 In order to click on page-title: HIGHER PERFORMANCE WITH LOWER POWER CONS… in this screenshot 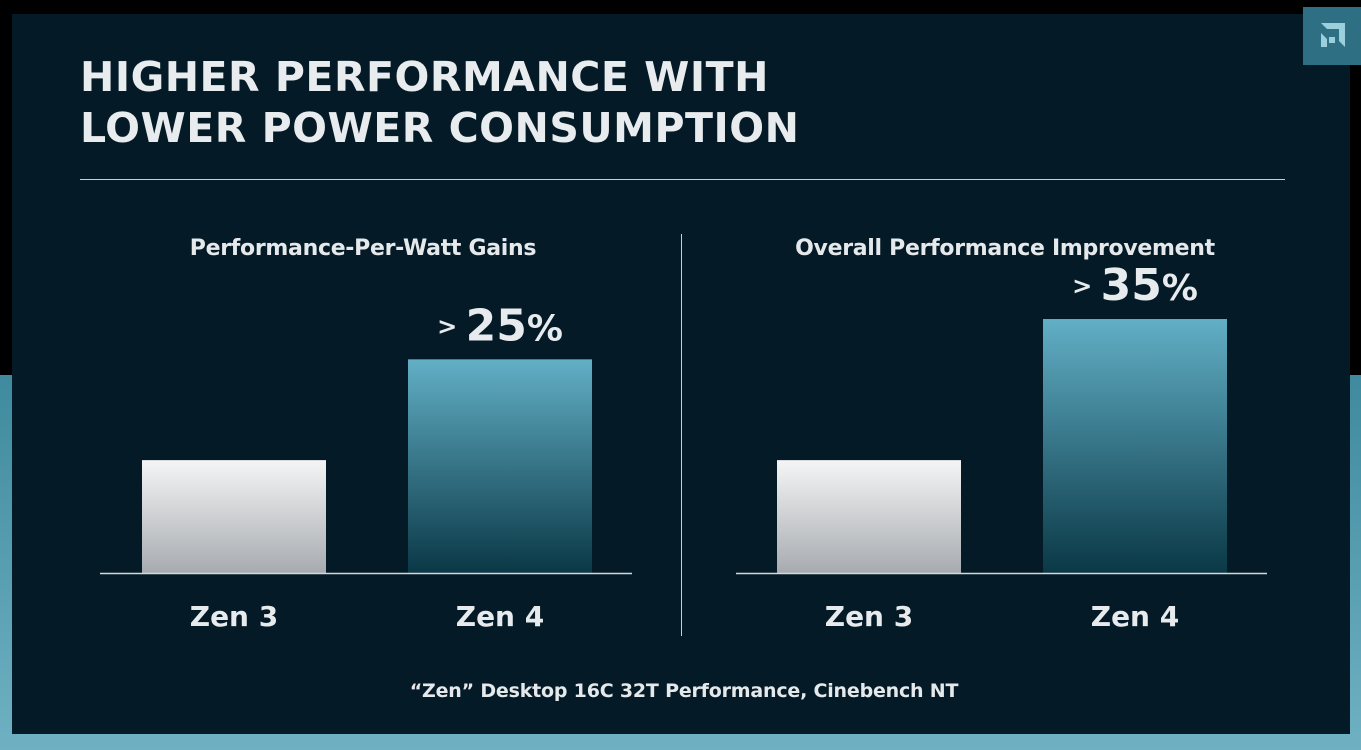, I will do `click(439, 103)`.